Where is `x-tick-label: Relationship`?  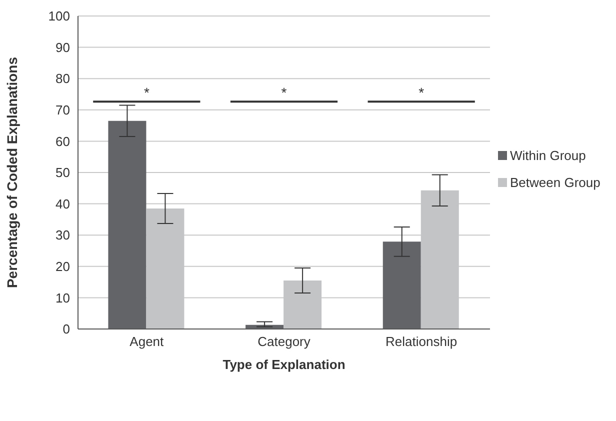 x-tick-label: Relationship is located at coordinates (422, 342).